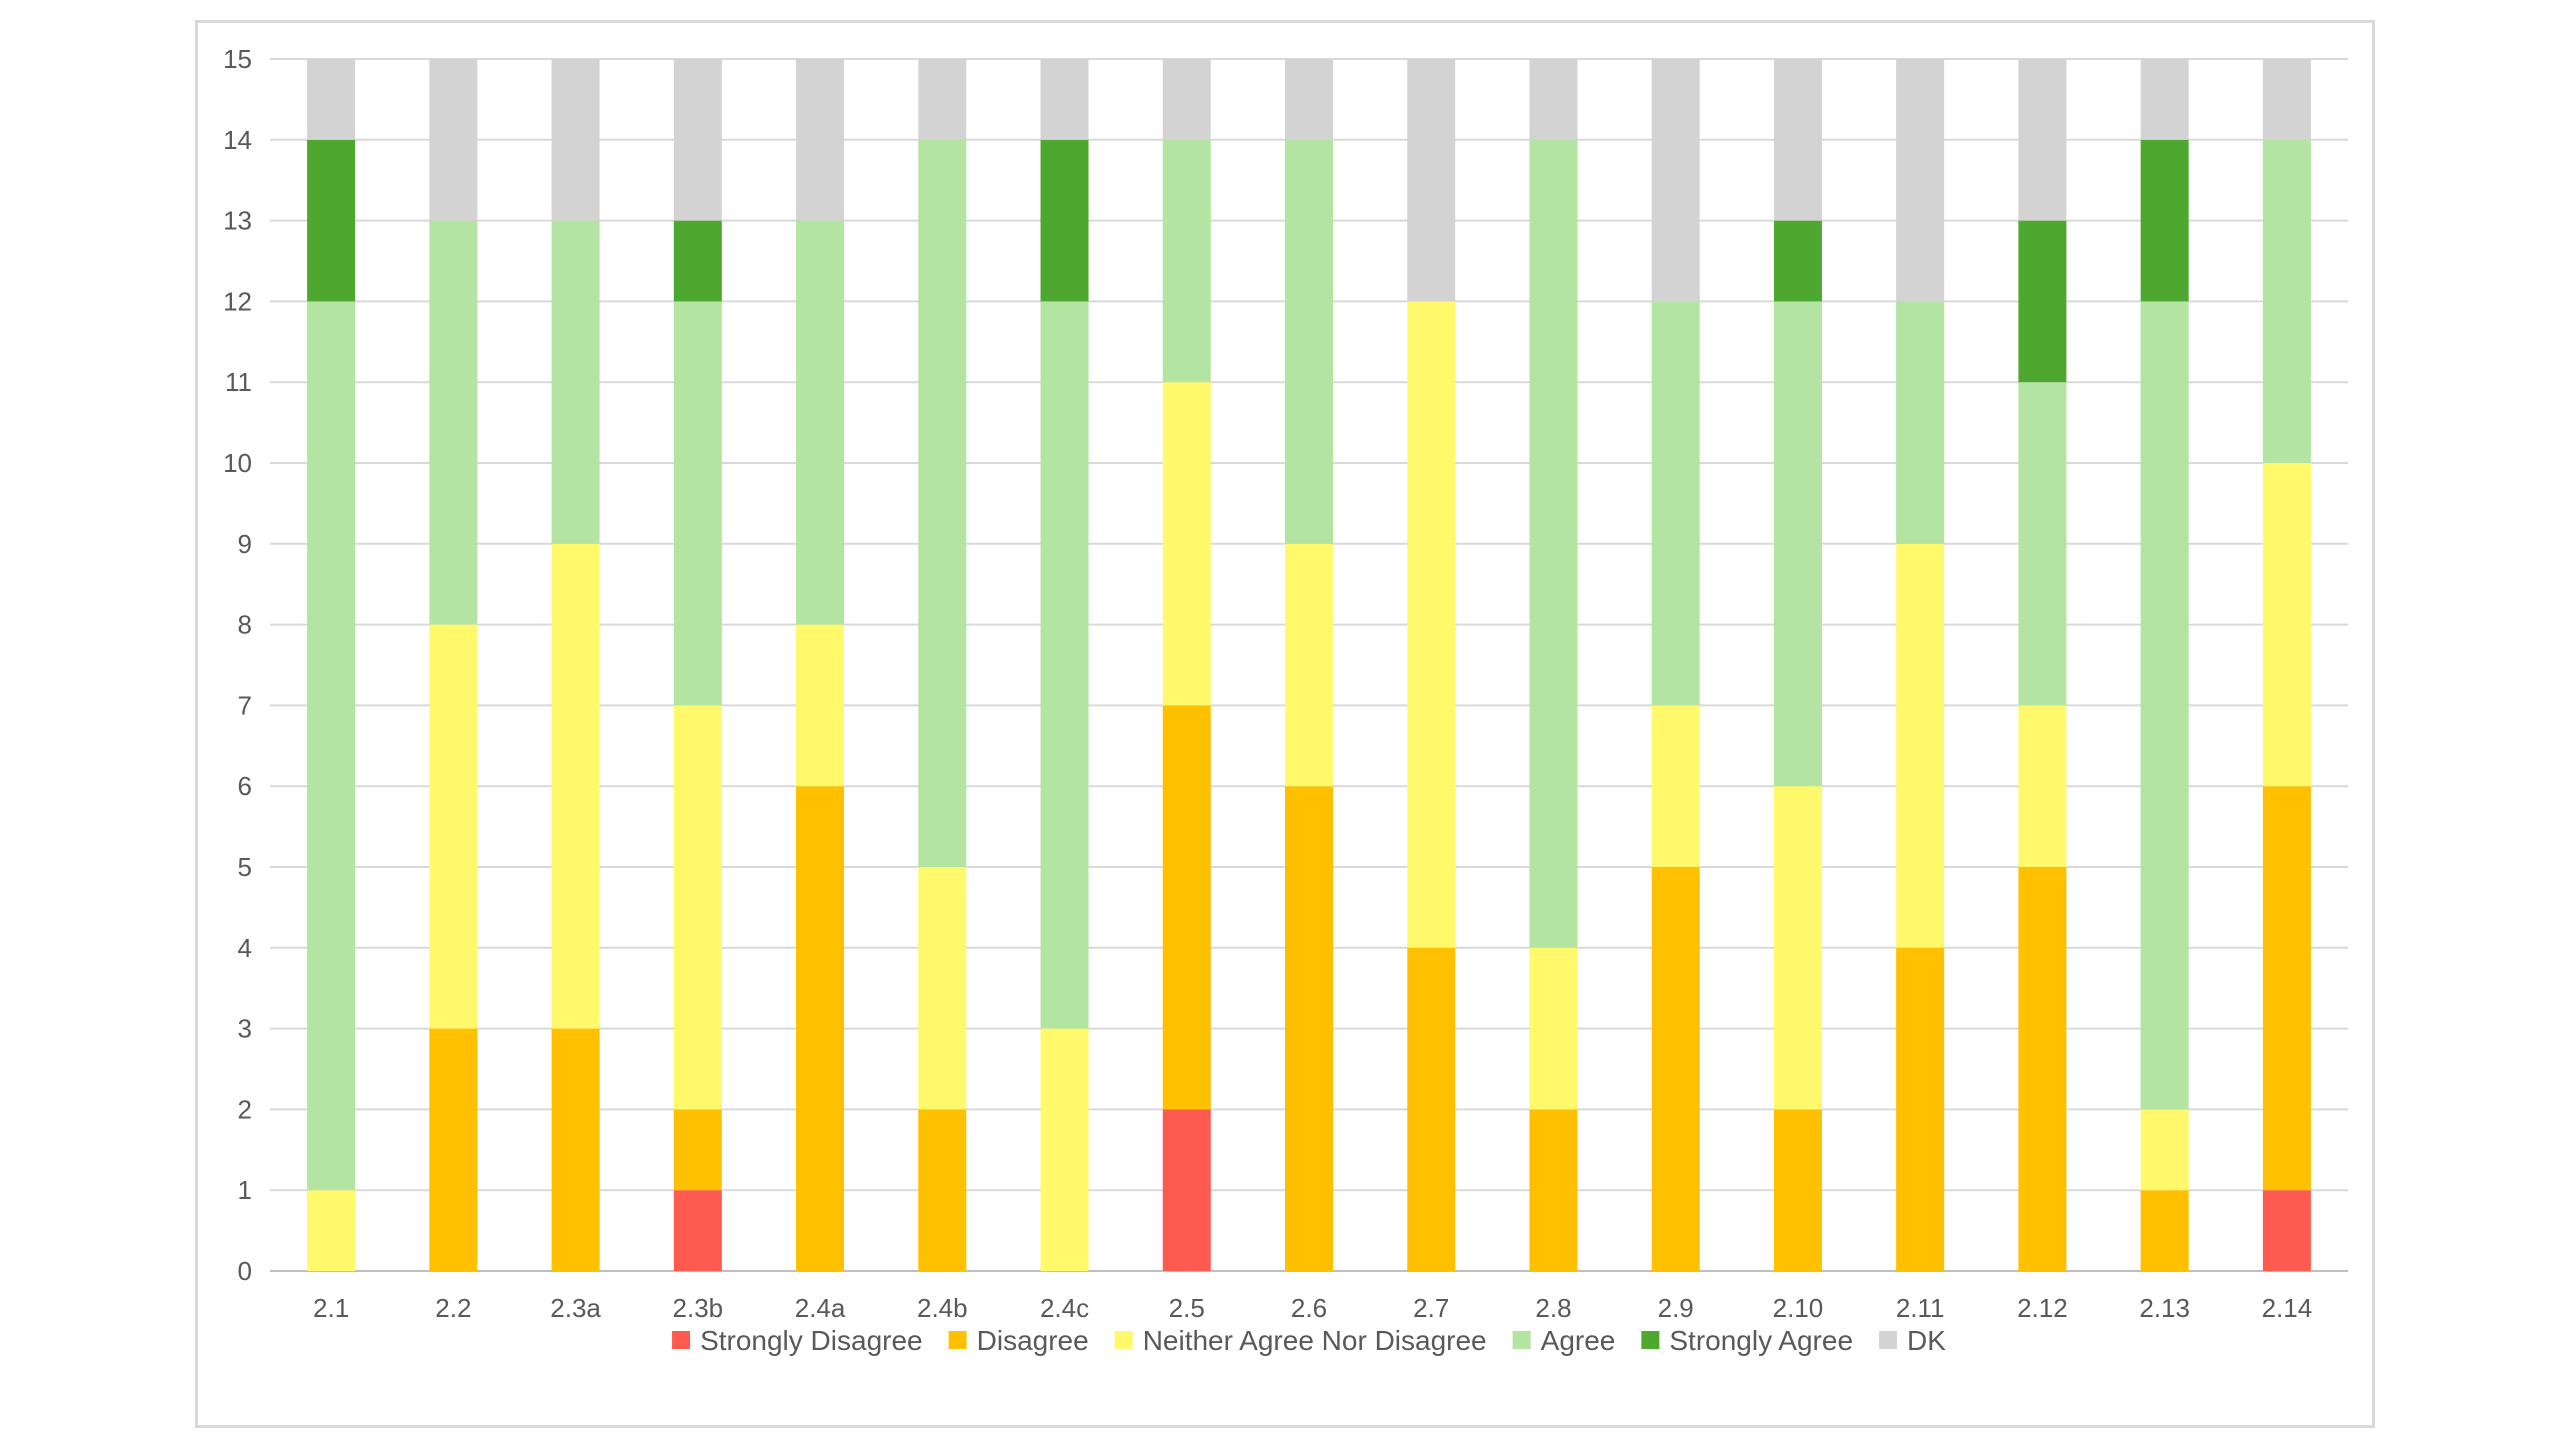 The image size is (2560, 1440). Describe the element at coordinates (245, 1271) in the screenshot. I see `y-tick-label: 0` at that location.